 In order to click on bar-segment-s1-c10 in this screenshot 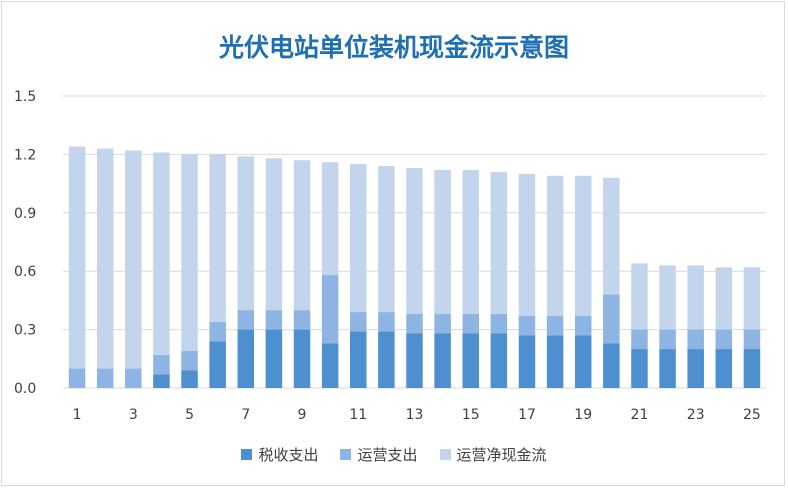, I will do `click(330, 309)`.